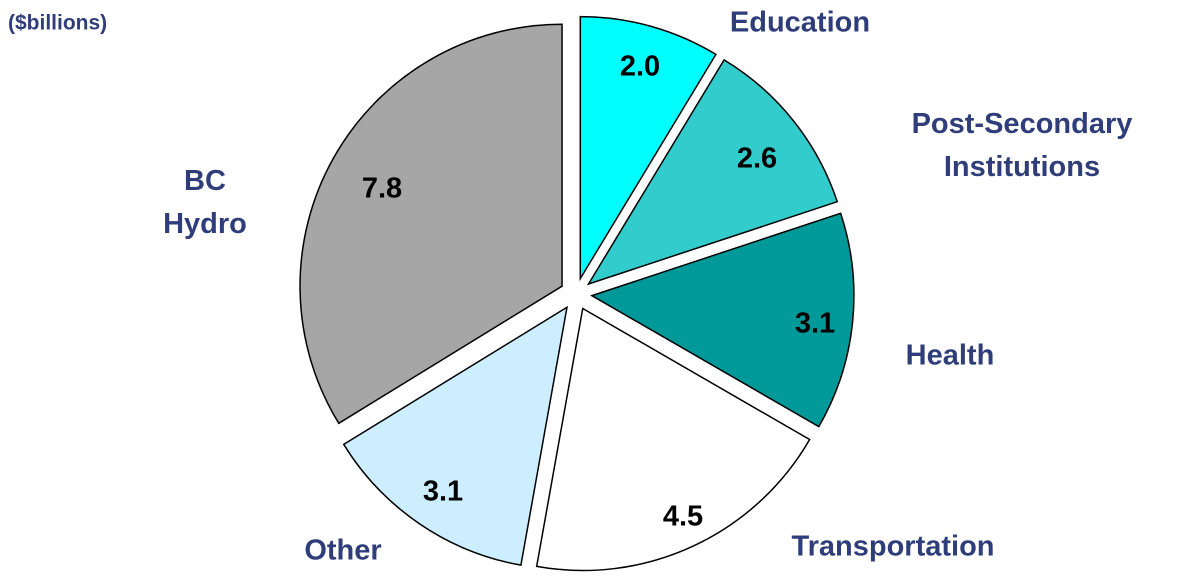 The width and height of the screenshot is (1187, 577). Describe the element at coordinates (1022, 145) in the screenshot. I see `category-label: Post-Secondary Institutions` at that location.